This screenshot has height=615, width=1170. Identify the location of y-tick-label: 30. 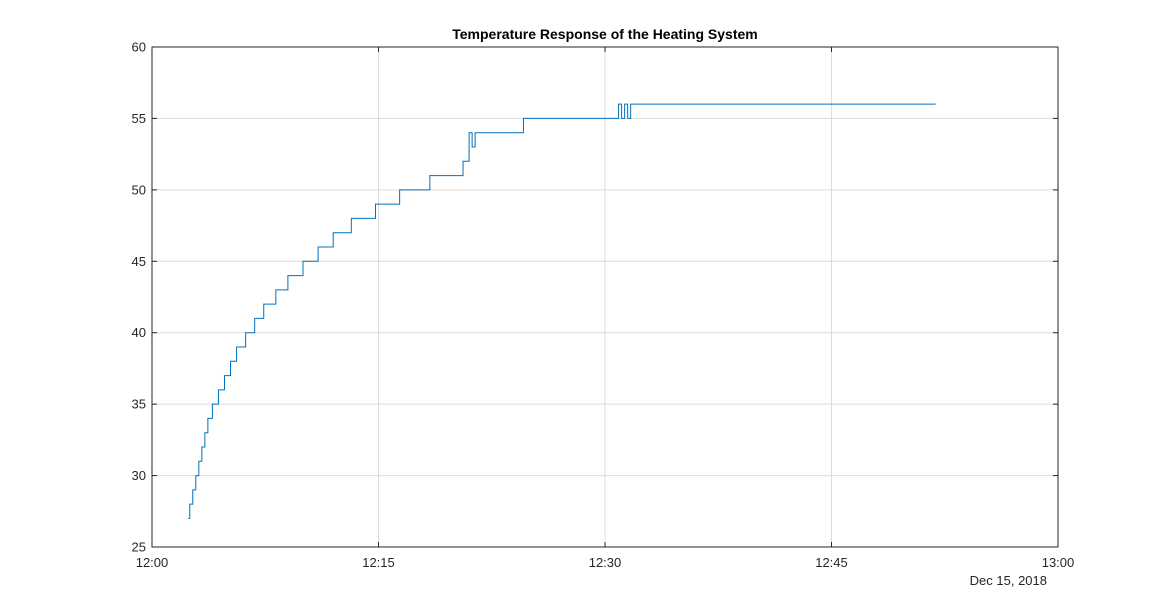
(139, 475).